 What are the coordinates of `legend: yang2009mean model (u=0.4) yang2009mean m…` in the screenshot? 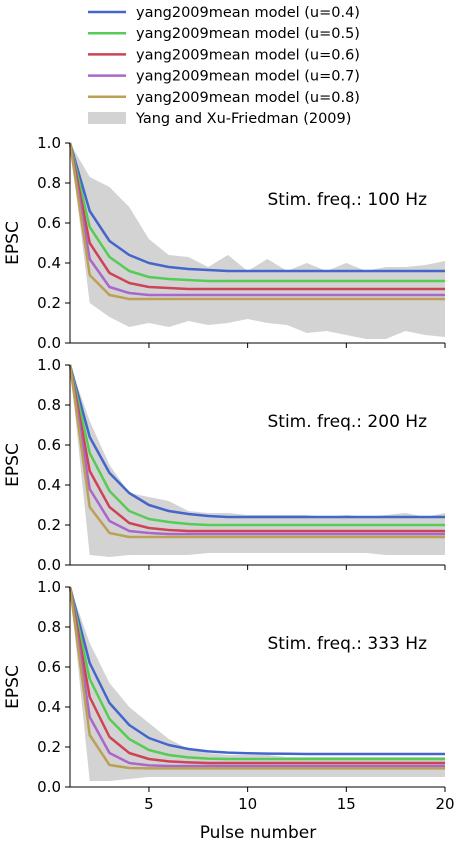 It's located at (224, 66).